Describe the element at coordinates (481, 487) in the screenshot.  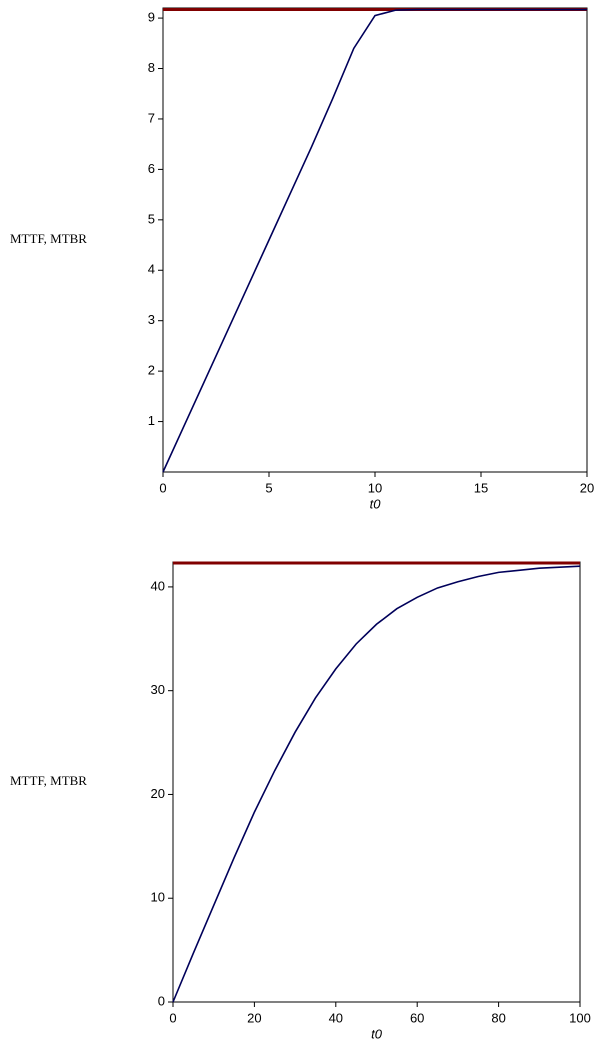
I see `x-tick-label: 15` at that location.